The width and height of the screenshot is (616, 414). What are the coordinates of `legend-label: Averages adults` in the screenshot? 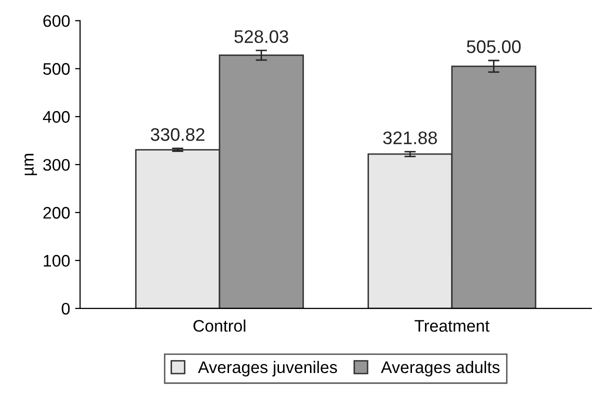 It's located at (440, 368).